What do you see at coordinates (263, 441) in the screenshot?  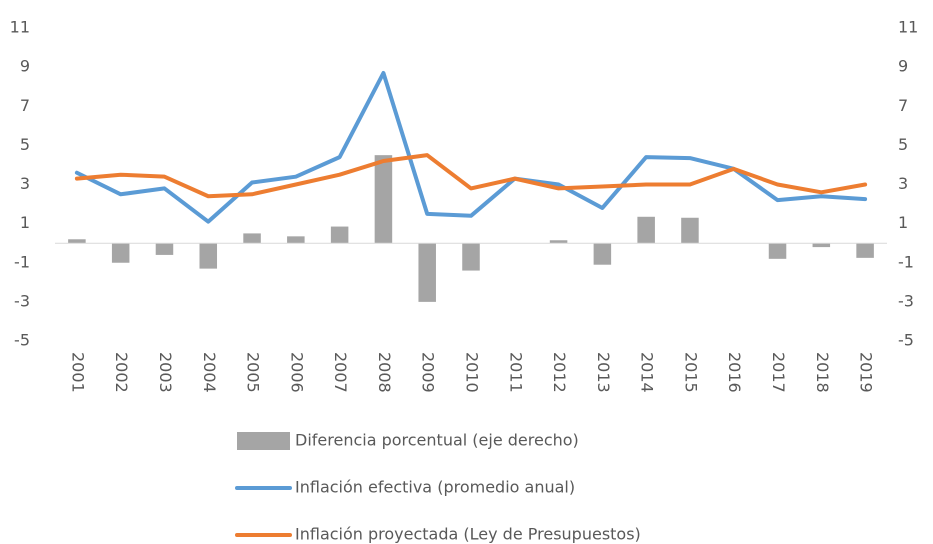 I see `legend-swatch` at bounding box center [263, 441].